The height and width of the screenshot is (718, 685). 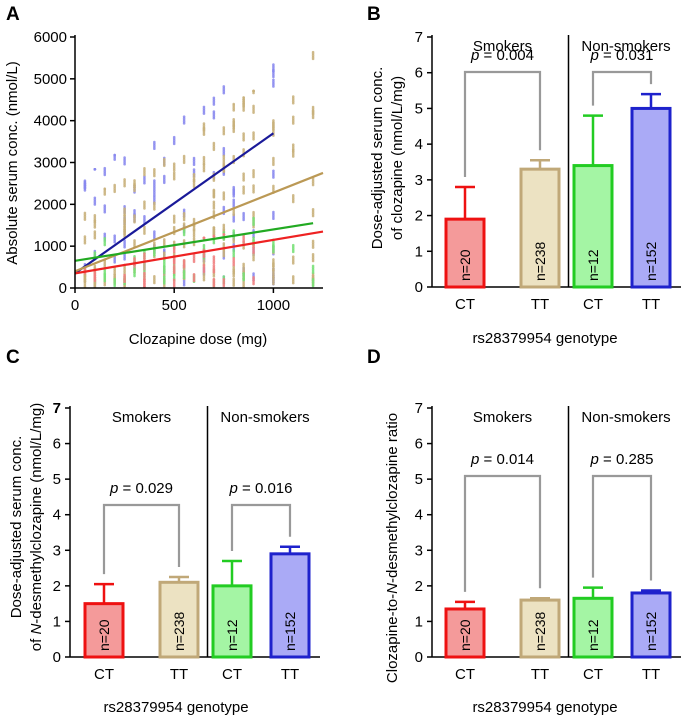 I want to click on panel-c-ytick-label: 0, so click(x=57, y=657).